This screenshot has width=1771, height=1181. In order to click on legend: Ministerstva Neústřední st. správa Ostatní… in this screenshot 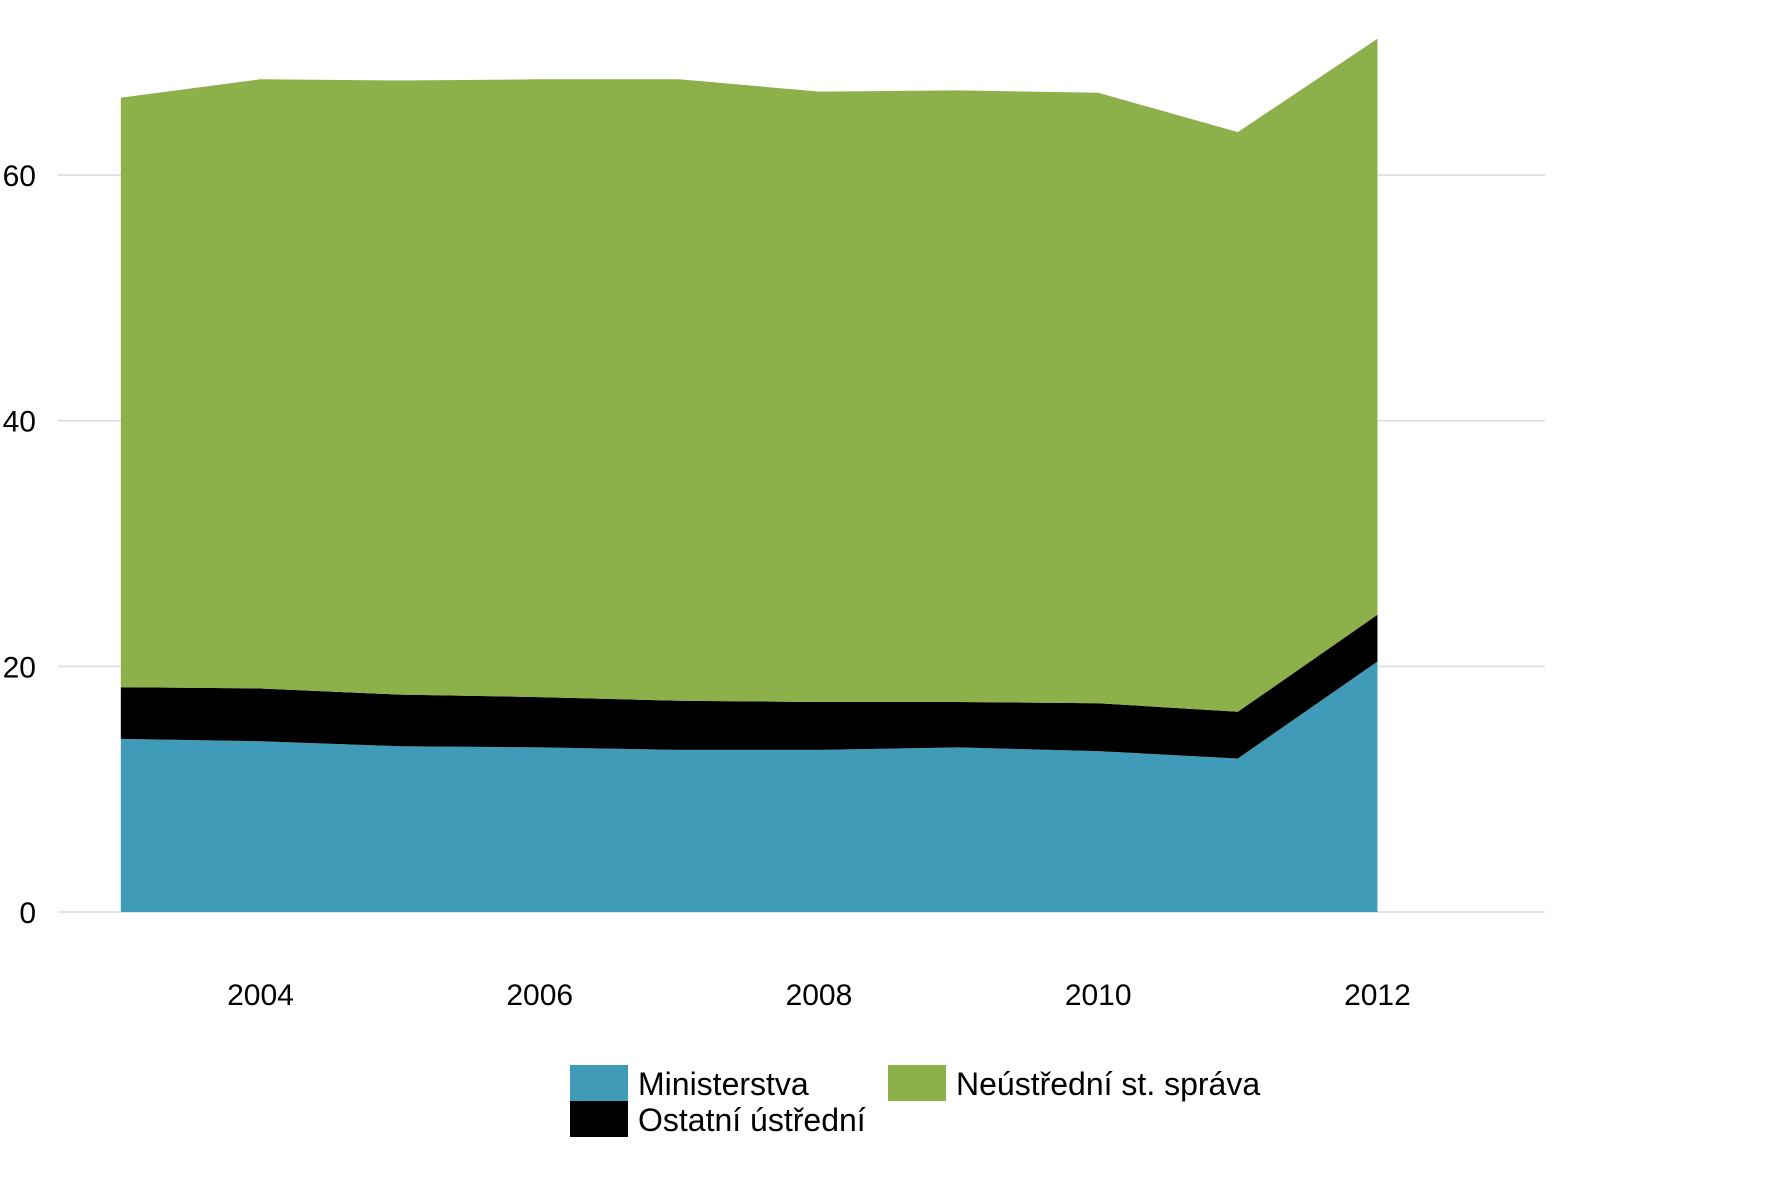, I will do `click(915, 1101)`.